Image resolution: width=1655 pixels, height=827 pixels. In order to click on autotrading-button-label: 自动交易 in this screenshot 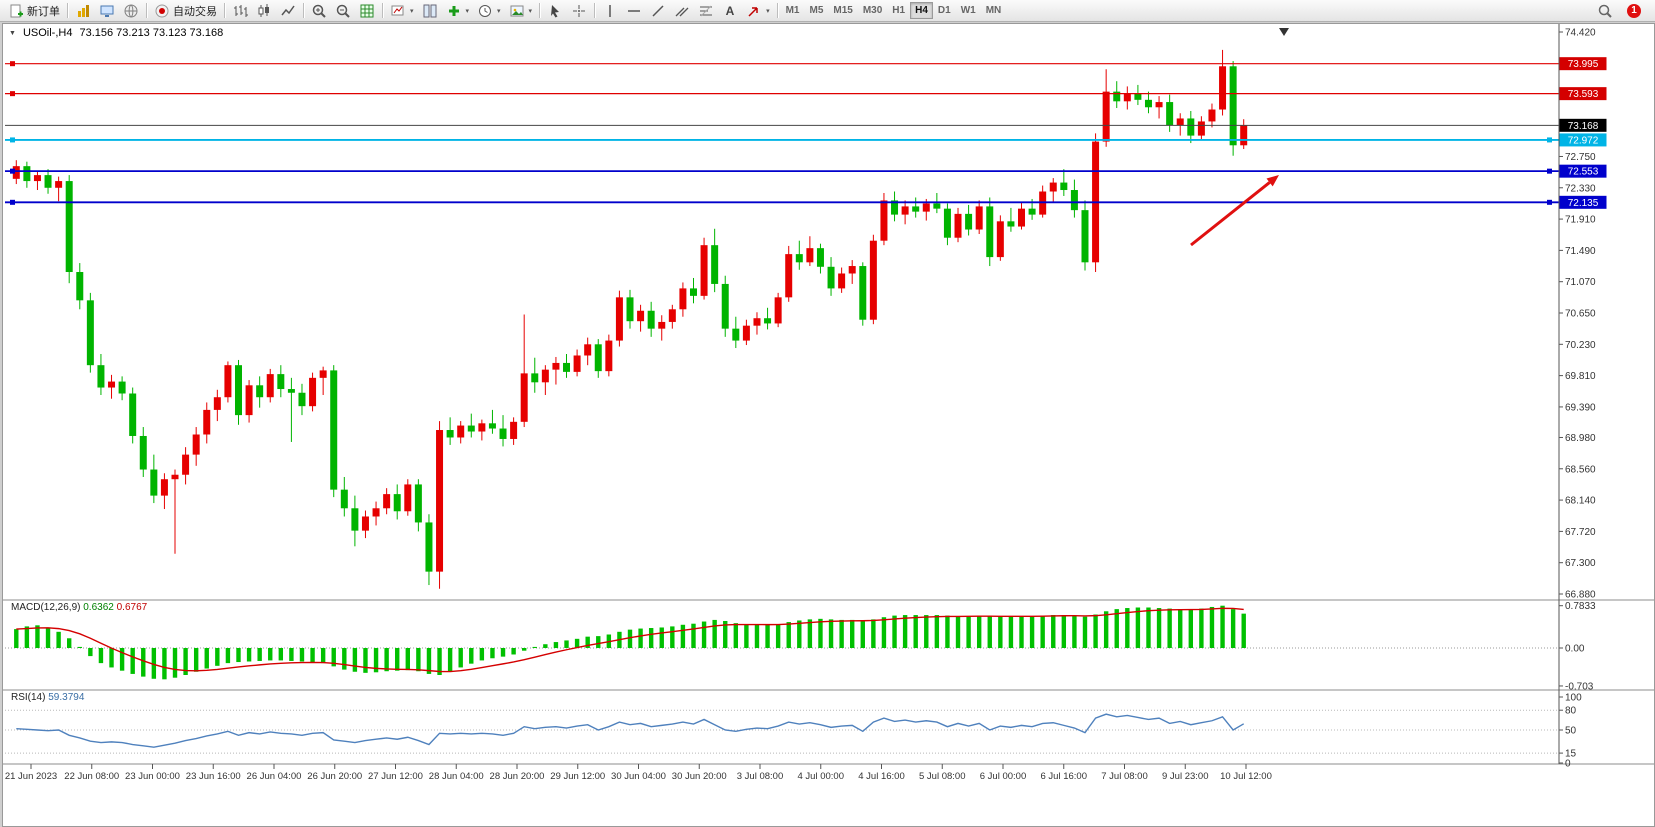, I will do `click(195, 11)`.